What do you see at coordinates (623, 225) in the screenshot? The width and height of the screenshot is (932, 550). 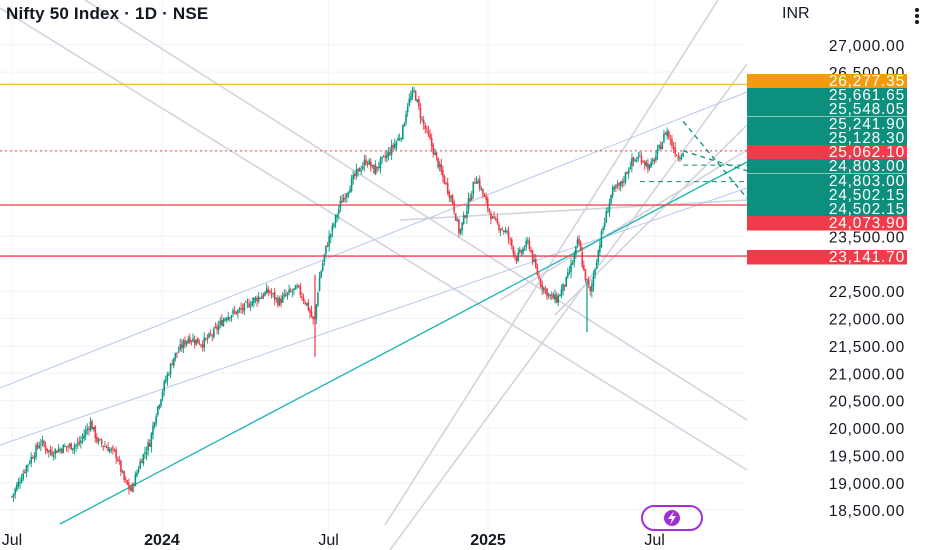 I see `trend-line` at bounding box center [623, 225].